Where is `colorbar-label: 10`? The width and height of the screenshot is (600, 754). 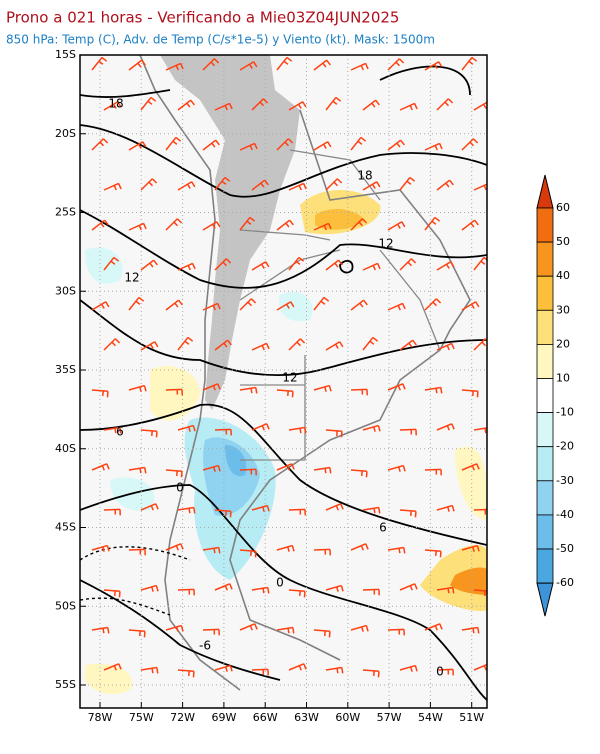
colorbar-label: 10 is located at coordinates (563, 378).